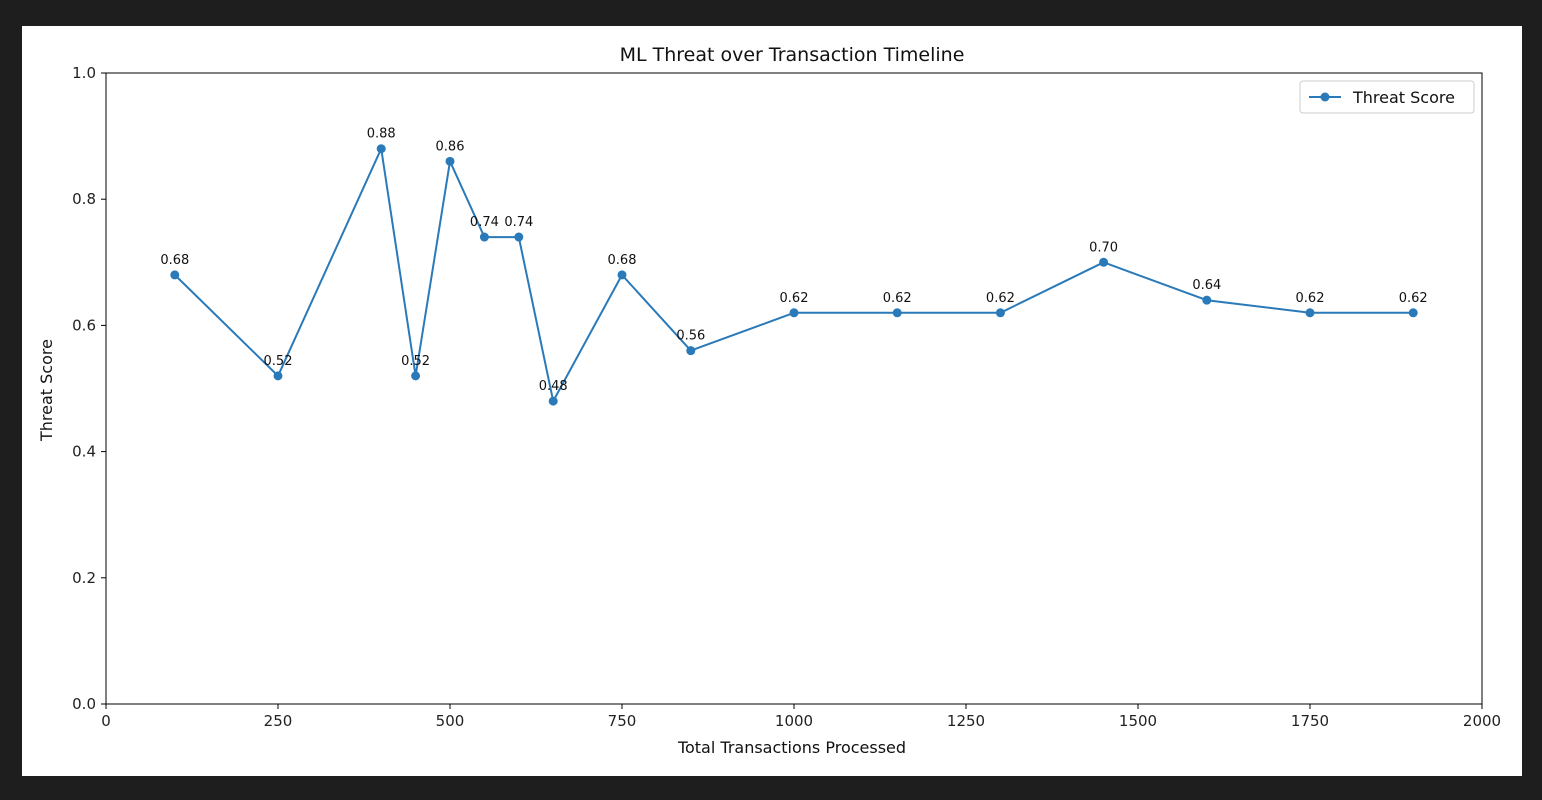 This screenshot has width=1542, height=800. What do you see at coordinates (84, 704) in the screenshot?
I see `y-tick-label: 0.0` at bounding box center [84, 704].